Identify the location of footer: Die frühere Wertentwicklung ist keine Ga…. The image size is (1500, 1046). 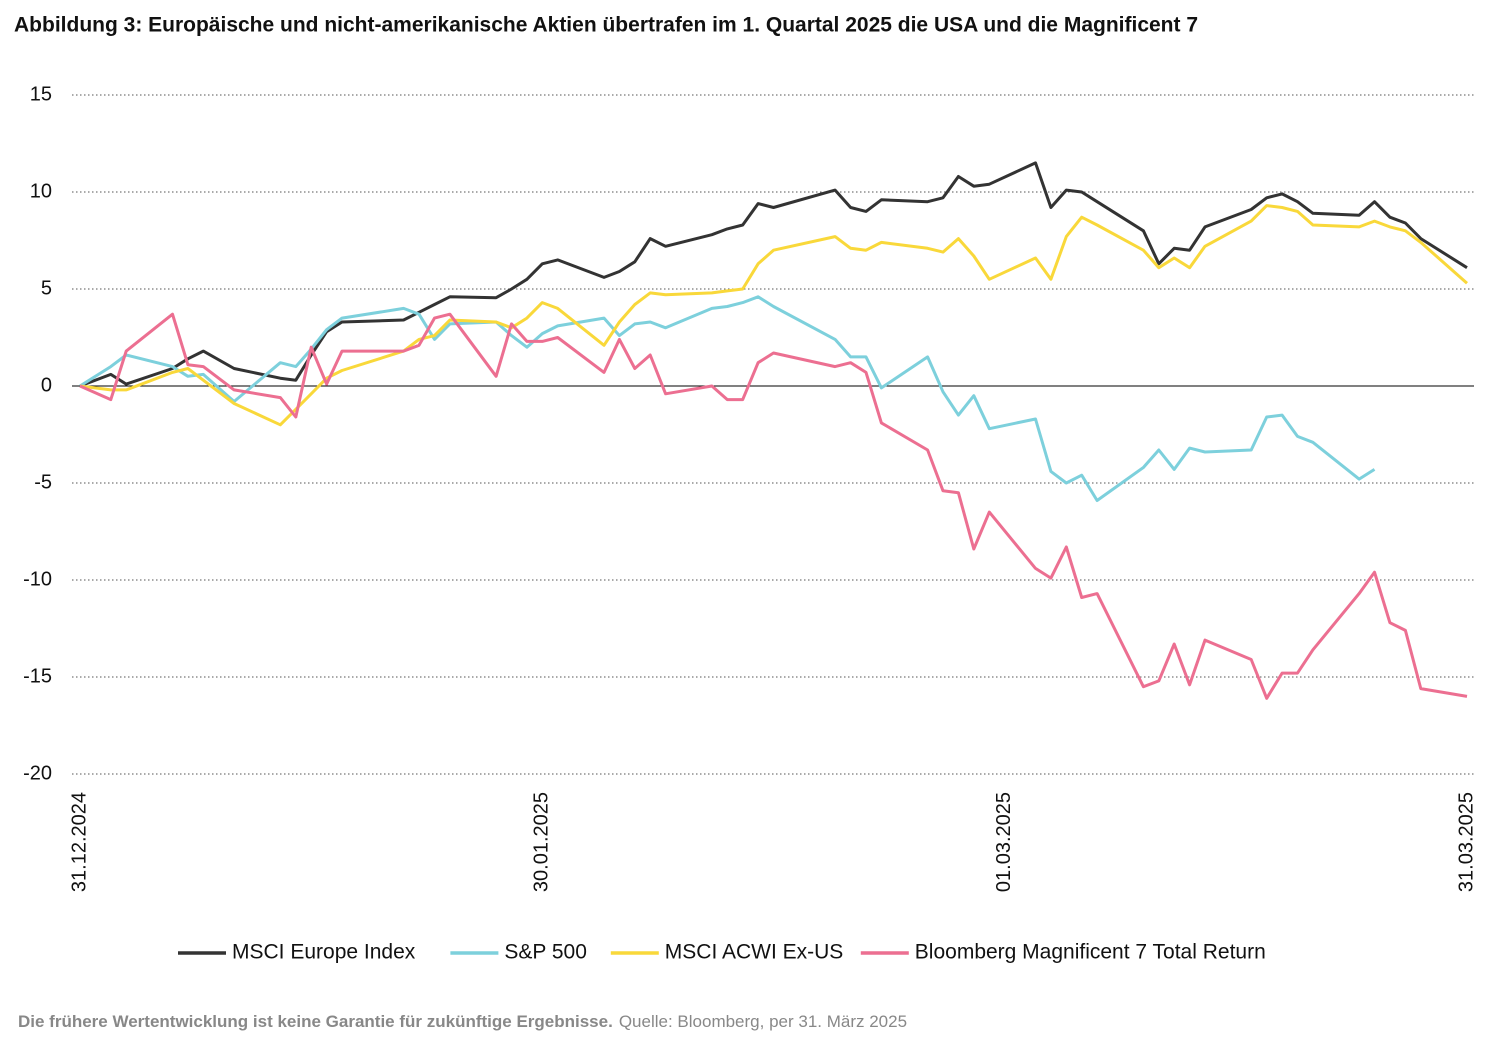
(462, 1021).